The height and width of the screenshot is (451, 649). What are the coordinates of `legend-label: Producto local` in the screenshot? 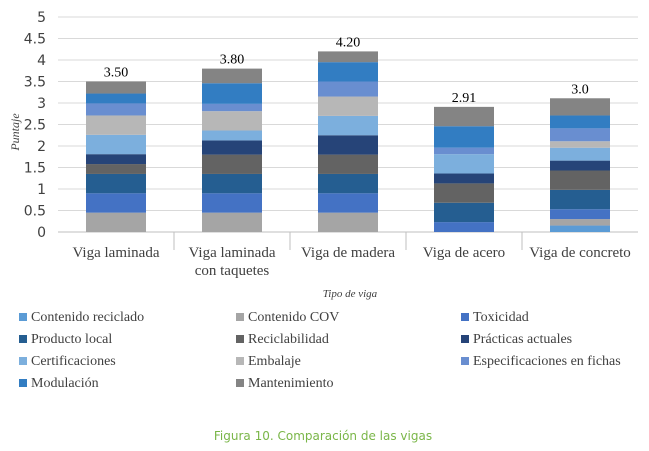 It's located at (71, 339).